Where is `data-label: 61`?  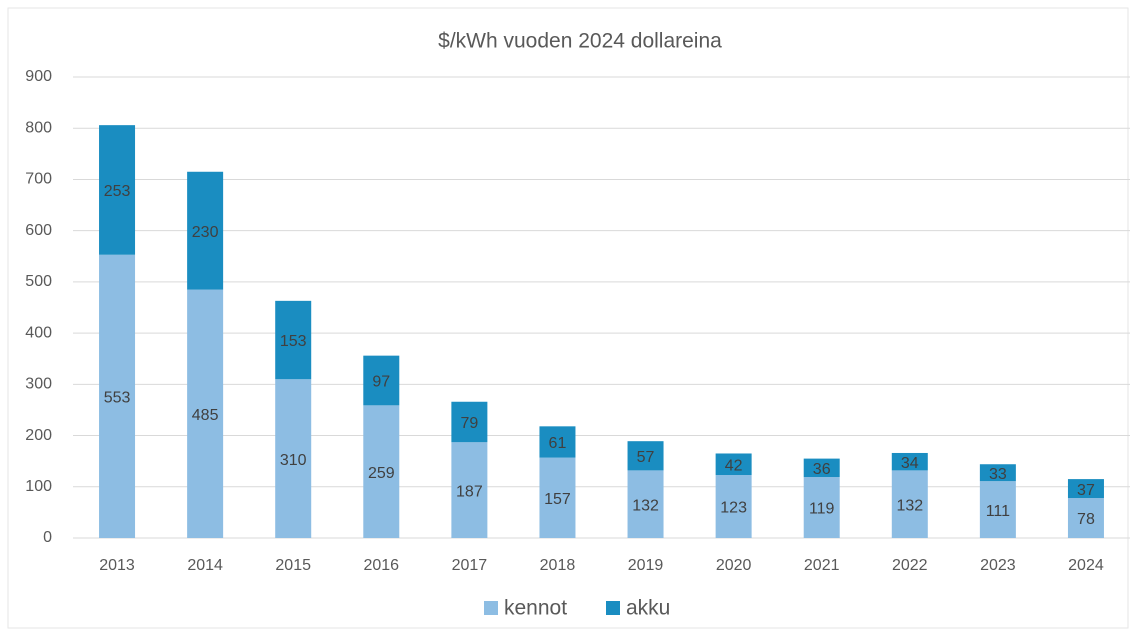 data-label: 61 is located at coordinates (558, 443).